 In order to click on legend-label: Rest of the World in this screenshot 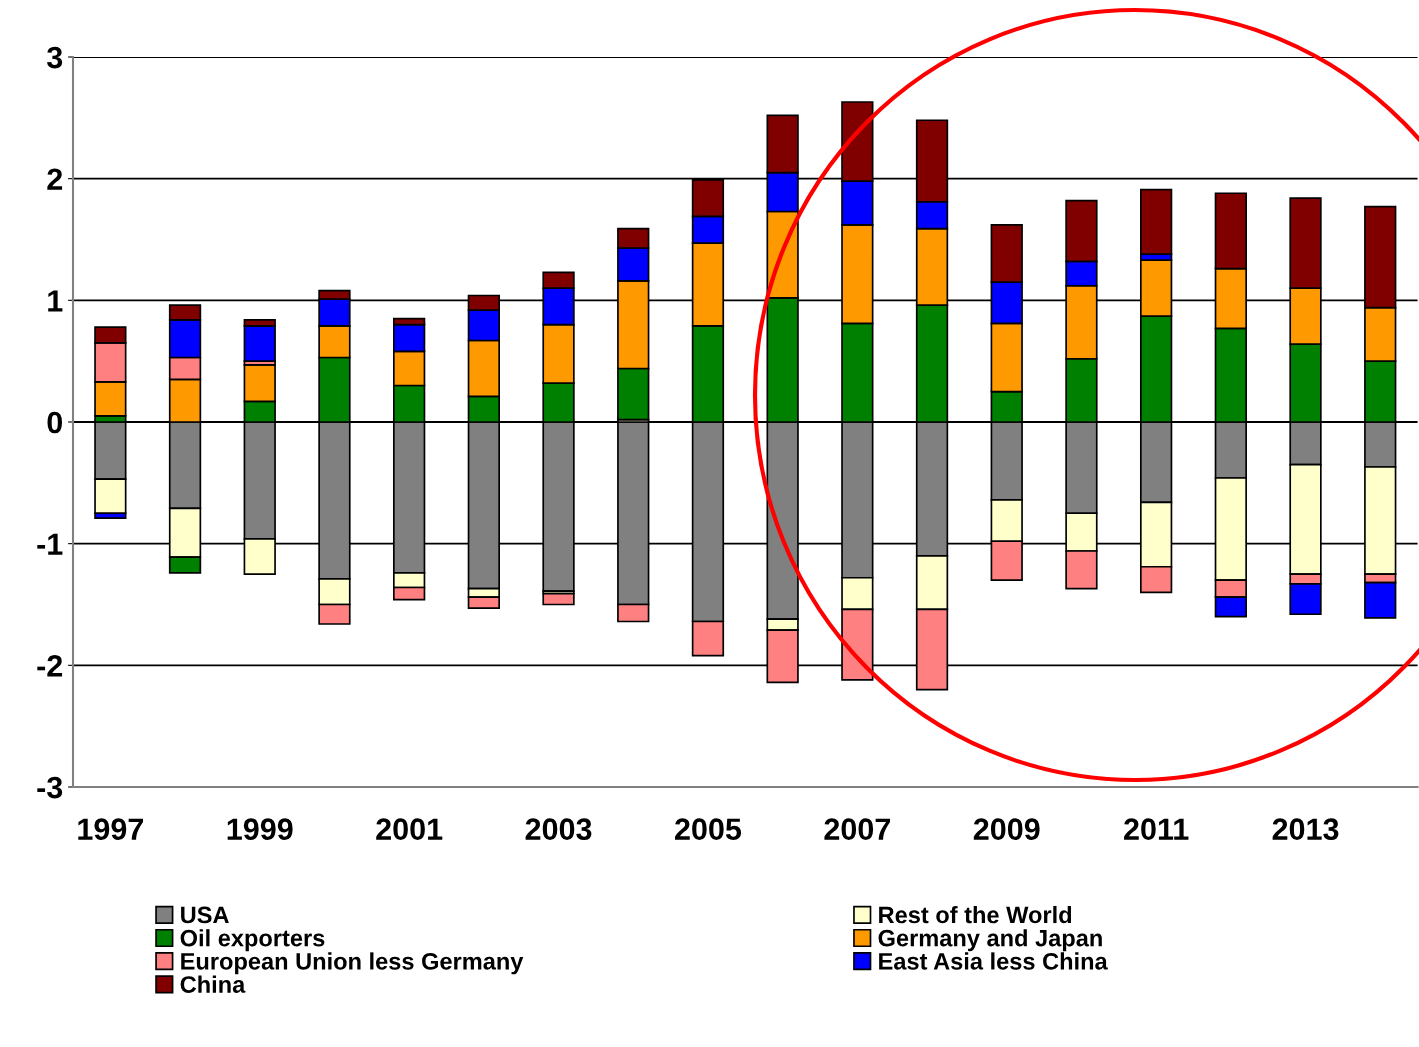, I will do `click(975, 914)`.